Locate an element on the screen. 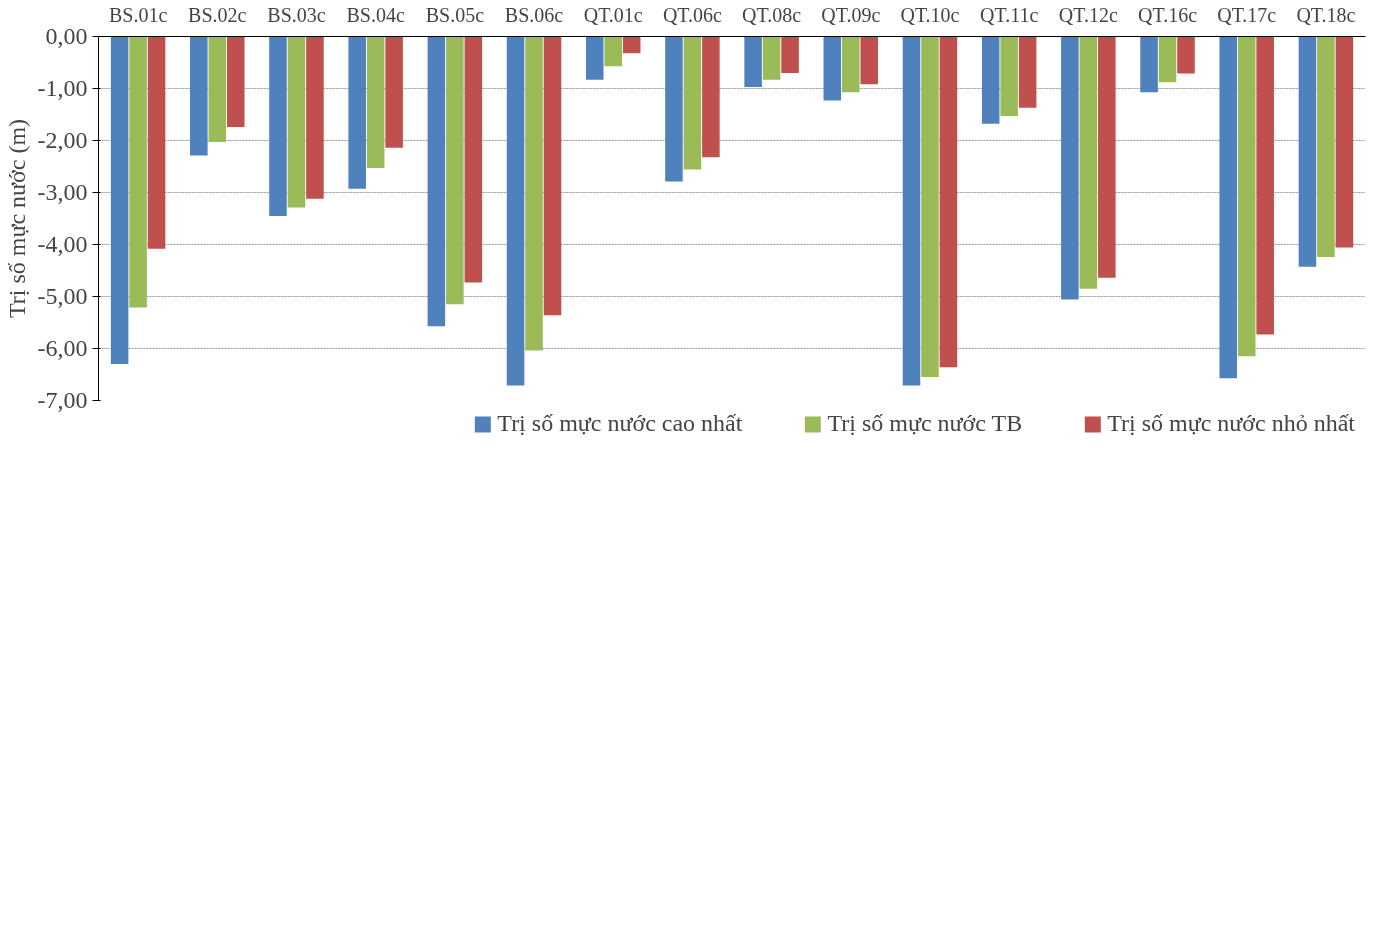 The width and height of the screenshot is (1384, 935). x-tick-label: QT.10c is located at coordinates (930, 14).